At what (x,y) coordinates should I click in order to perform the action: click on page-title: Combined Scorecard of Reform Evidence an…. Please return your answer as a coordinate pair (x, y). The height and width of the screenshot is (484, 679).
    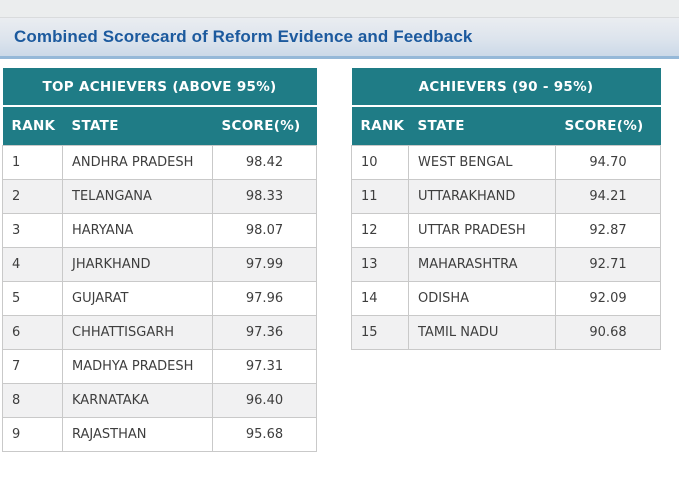
    Looking at the image, I should click on (243, 36).